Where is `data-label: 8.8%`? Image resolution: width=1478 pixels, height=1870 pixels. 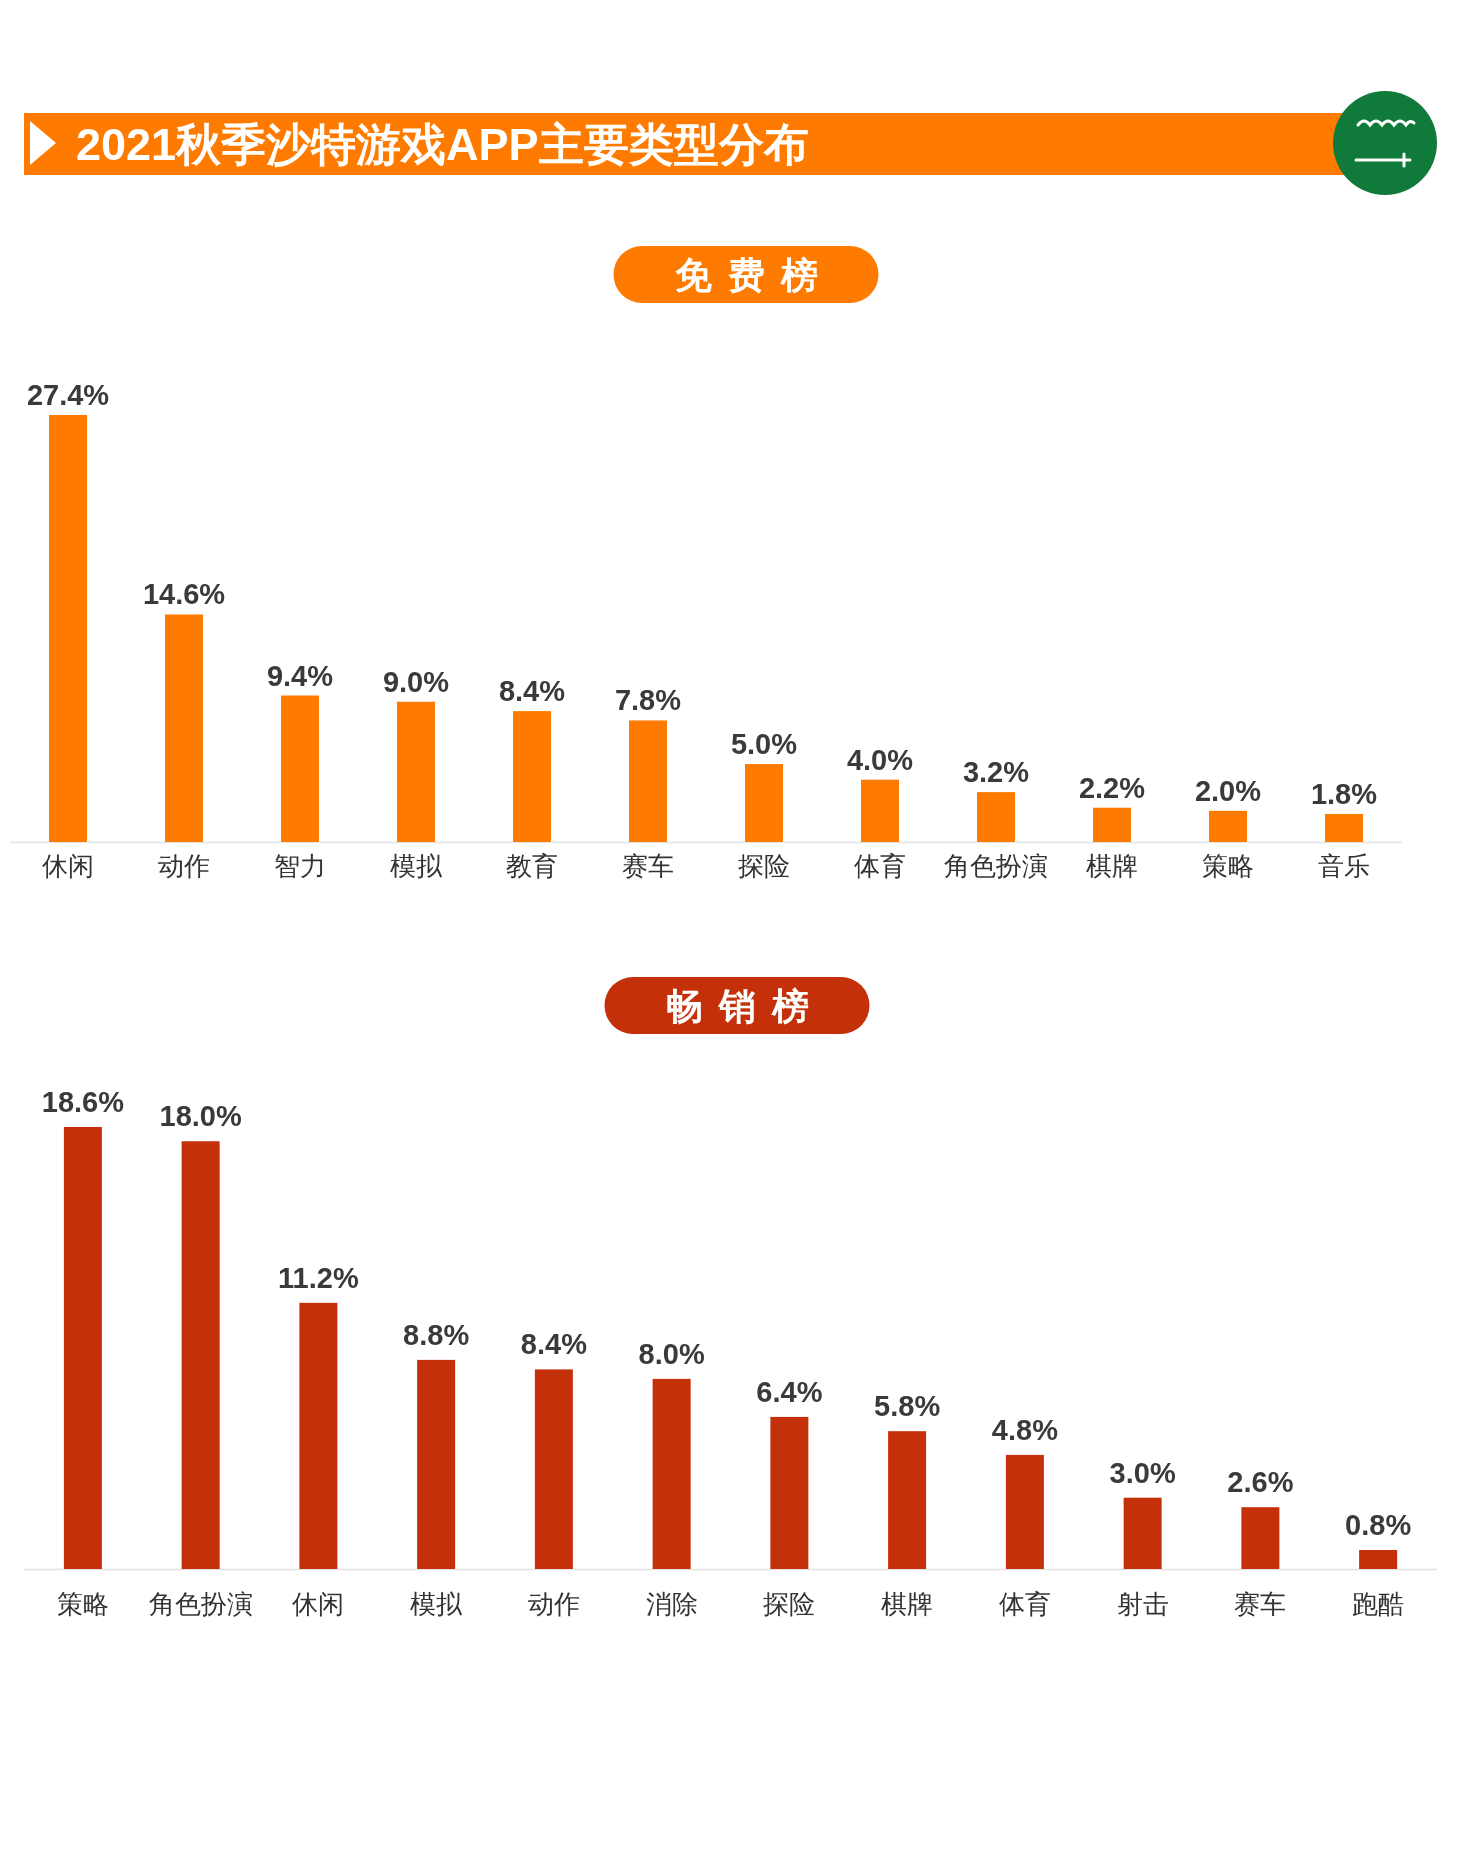
data-label: 8.8% is located at coordinates (436, 1334).